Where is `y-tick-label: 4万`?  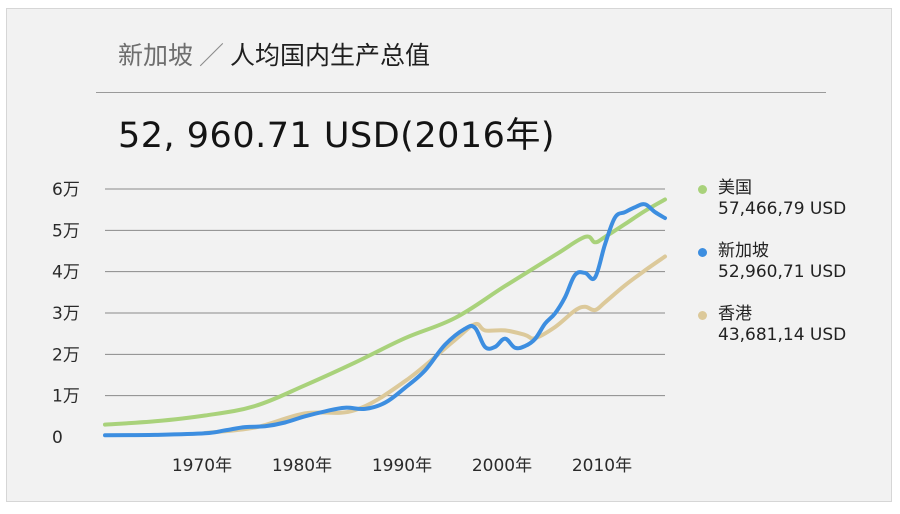
y-tick-label: 4万 is located at coordinates (66, 273).